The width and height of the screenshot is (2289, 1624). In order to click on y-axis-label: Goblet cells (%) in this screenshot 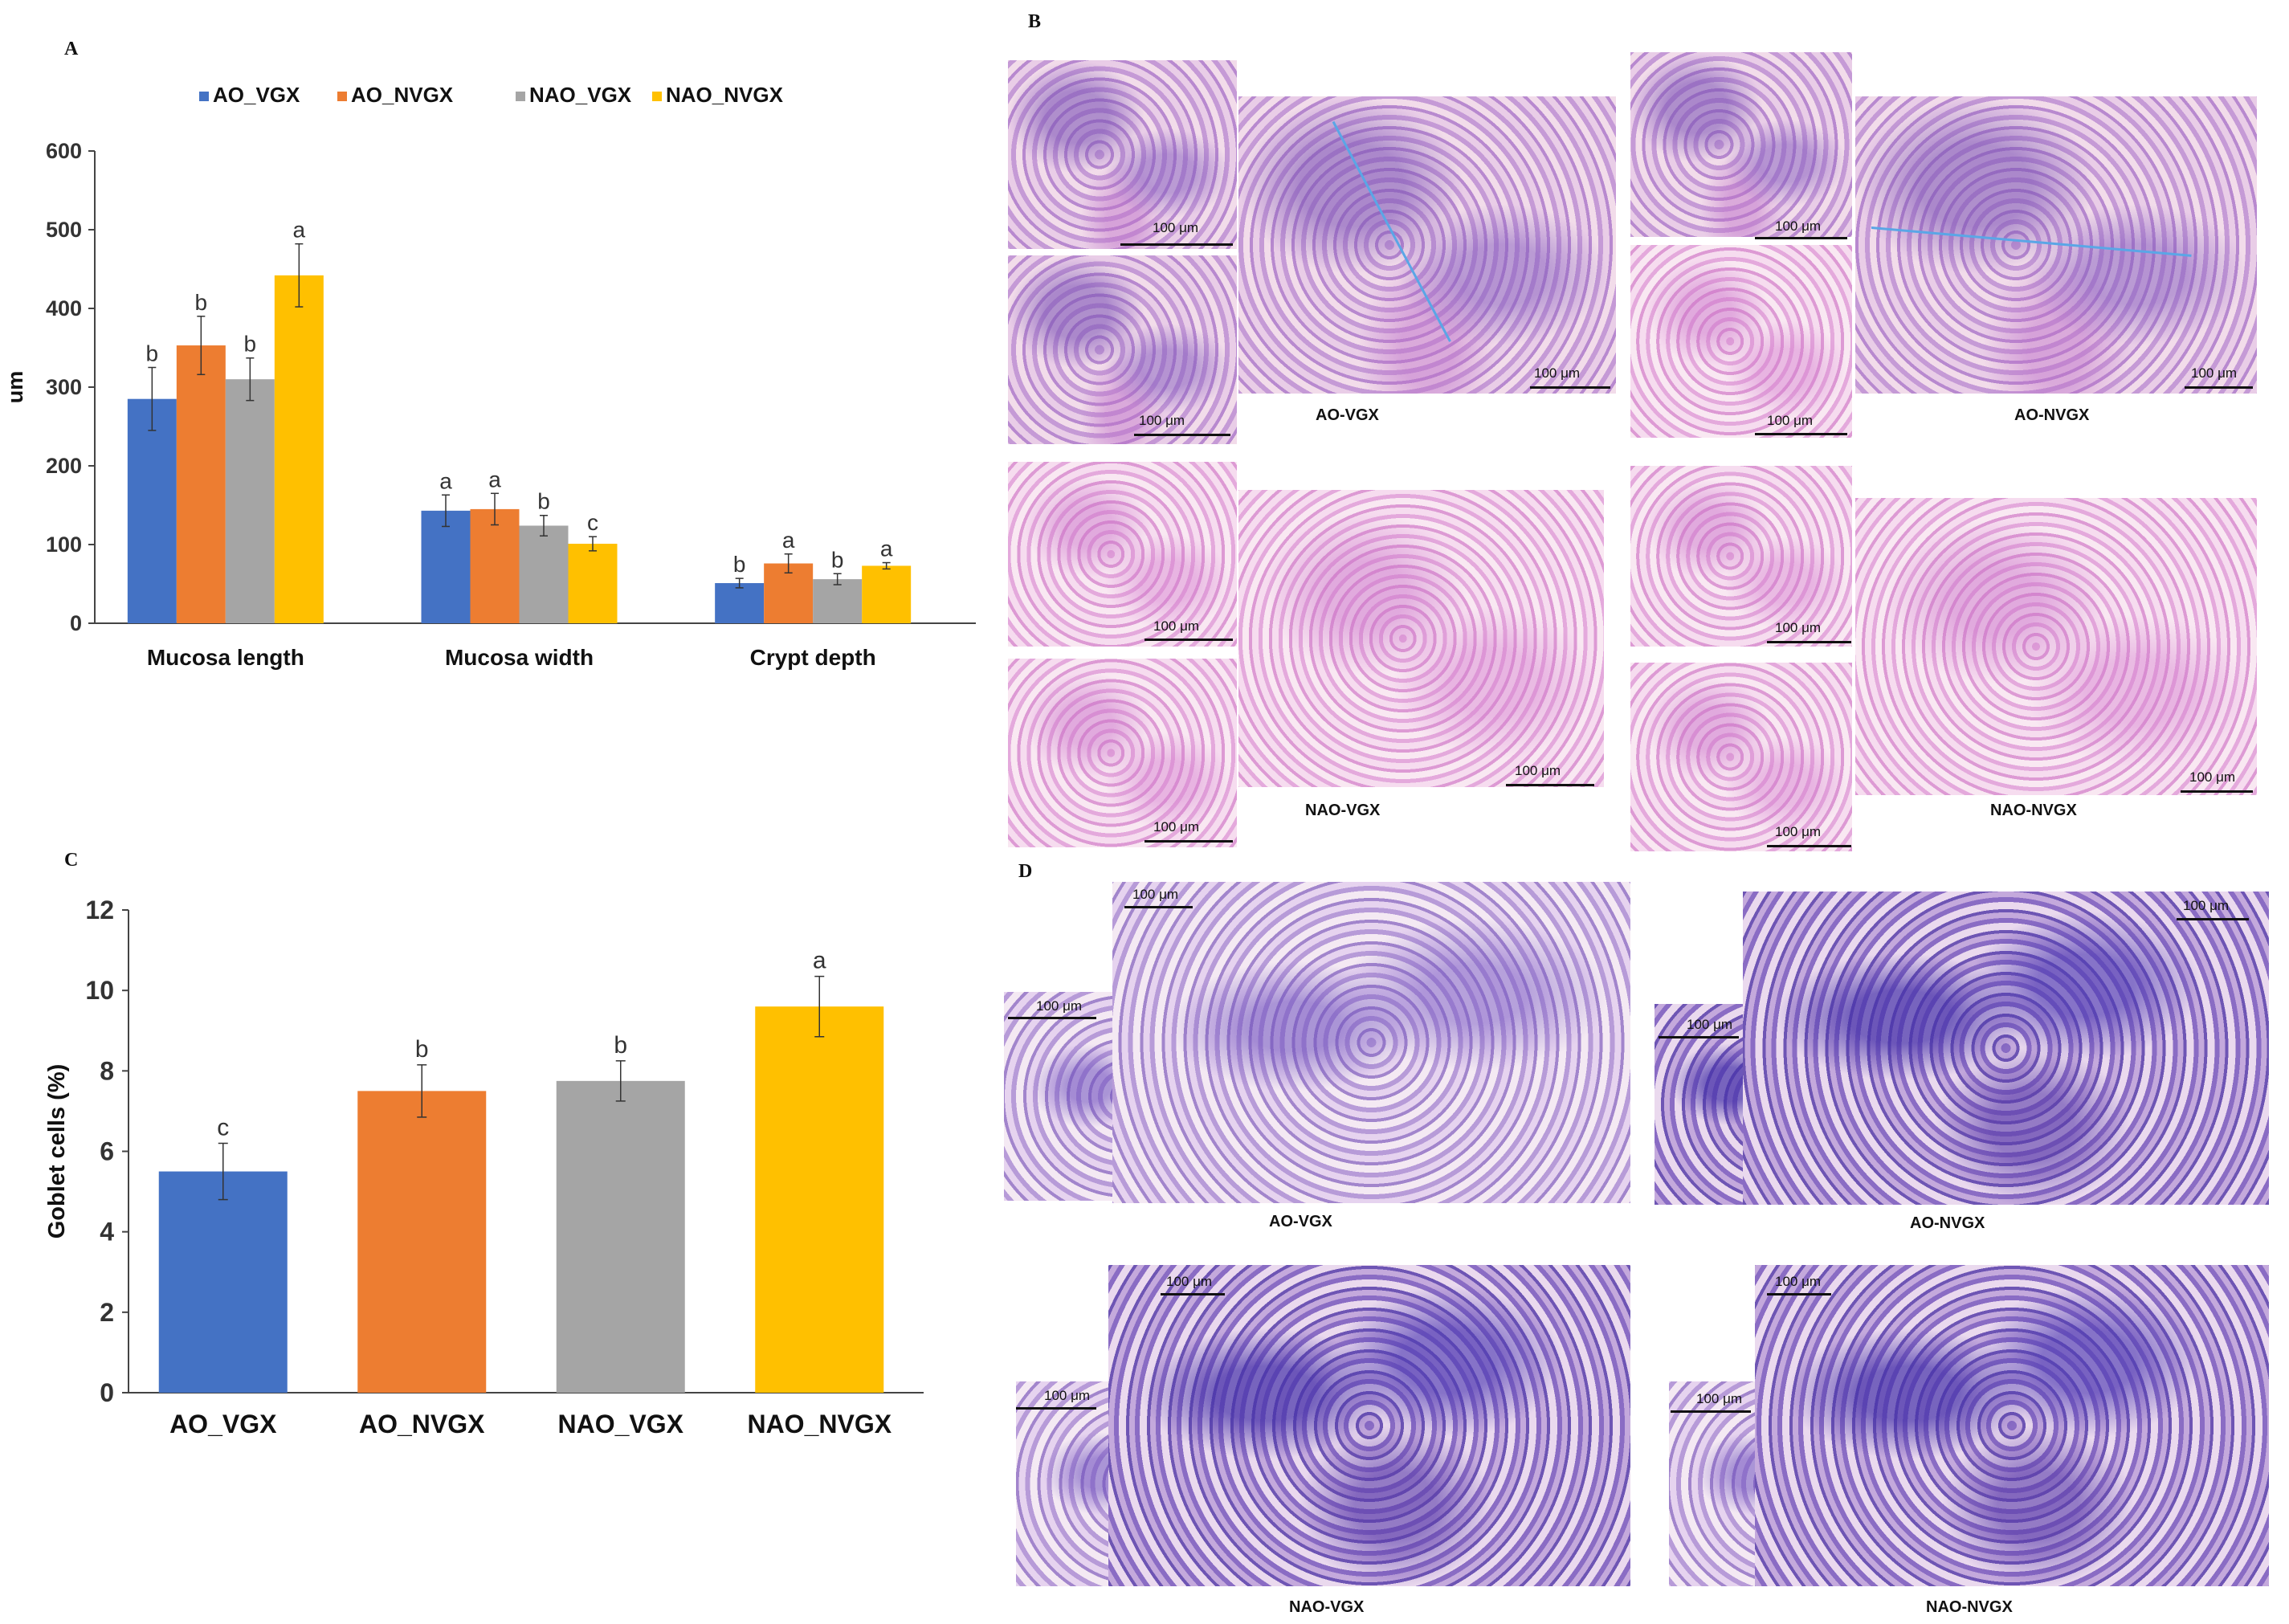, I will do `click(57, 1151)`.